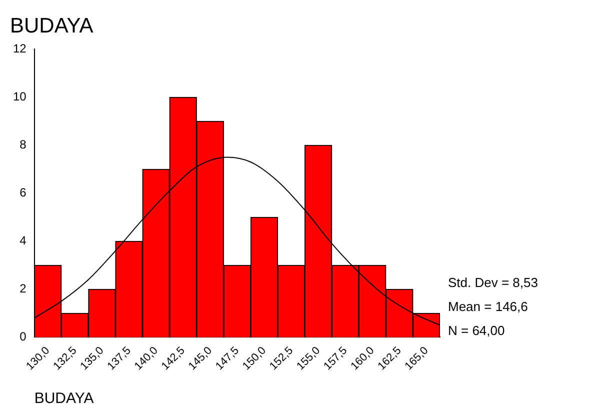  I want to click on y-tick-label: 12, so click(19, 49).